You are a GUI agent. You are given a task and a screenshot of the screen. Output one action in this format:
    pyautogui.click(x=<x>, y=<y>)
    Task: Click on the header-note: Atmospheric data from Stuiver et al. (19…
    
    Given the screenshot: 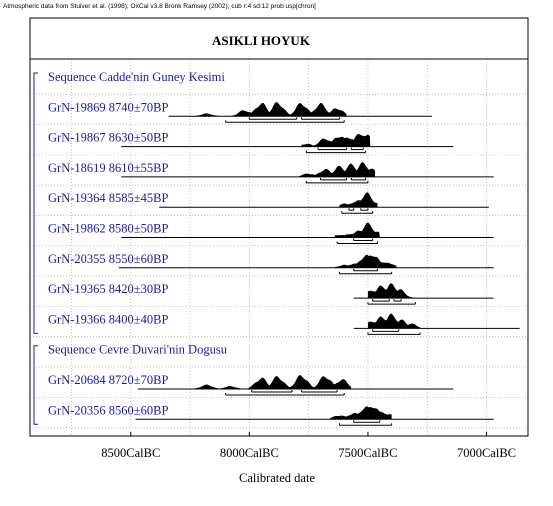 What is the action you would take?
    pyautogui.click(x=159, y=6)
    